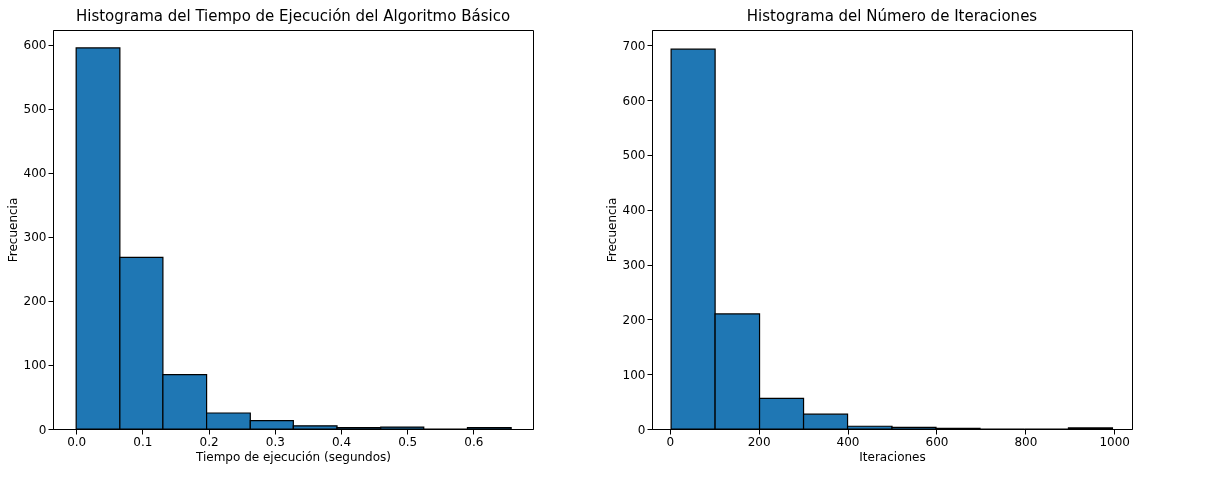  What do you see at coordinates (293, 456) in the screenshot?
I see `x-axis-title: Tiempo de ejecución (segundos)` at bounding box center [293, 456].